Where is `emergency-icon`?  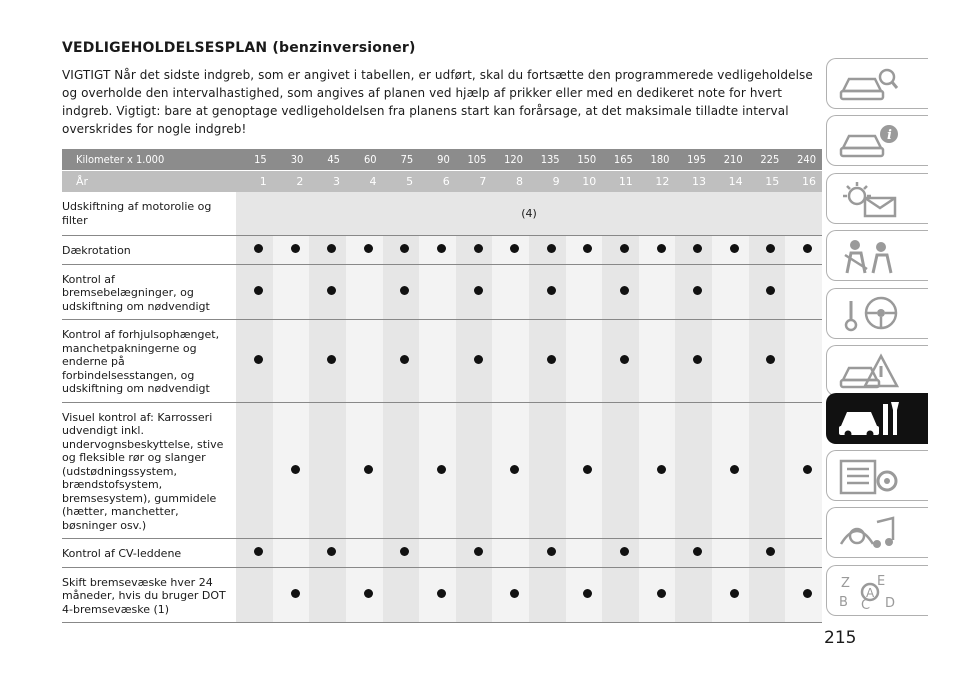
emergency-icon is located at coordinates (869, 371).